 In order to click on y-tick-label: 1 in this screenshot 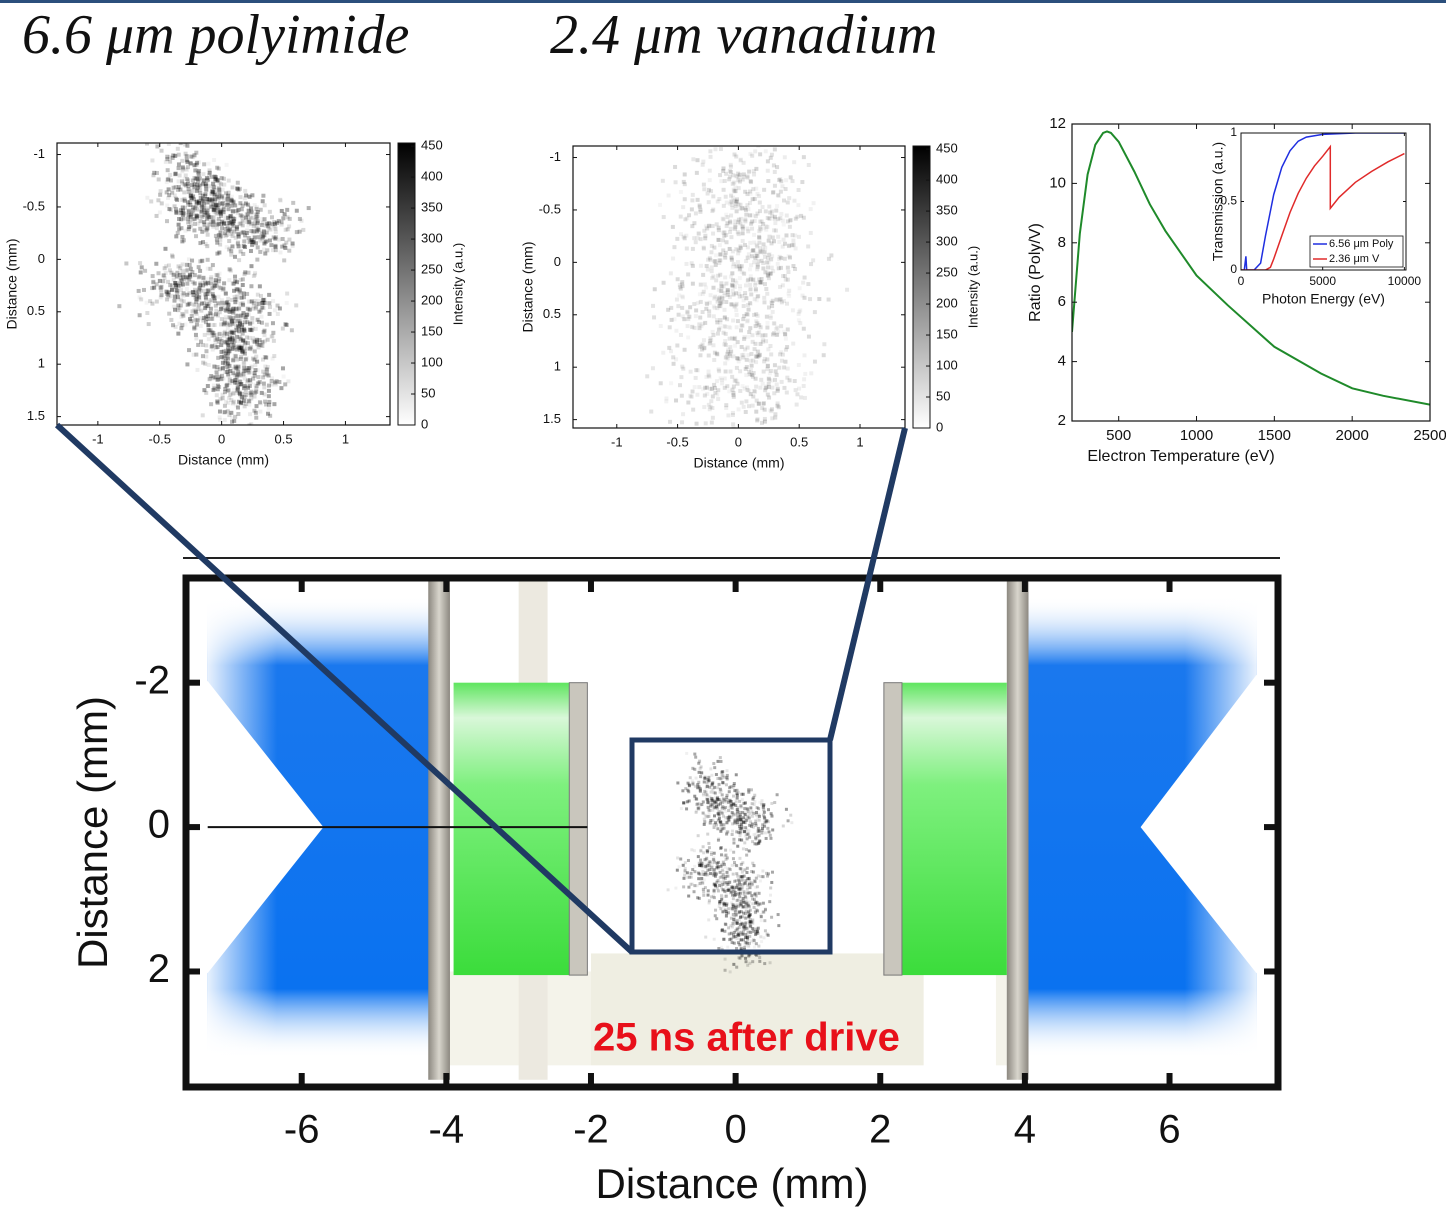, I will do `click(41, 363)`.